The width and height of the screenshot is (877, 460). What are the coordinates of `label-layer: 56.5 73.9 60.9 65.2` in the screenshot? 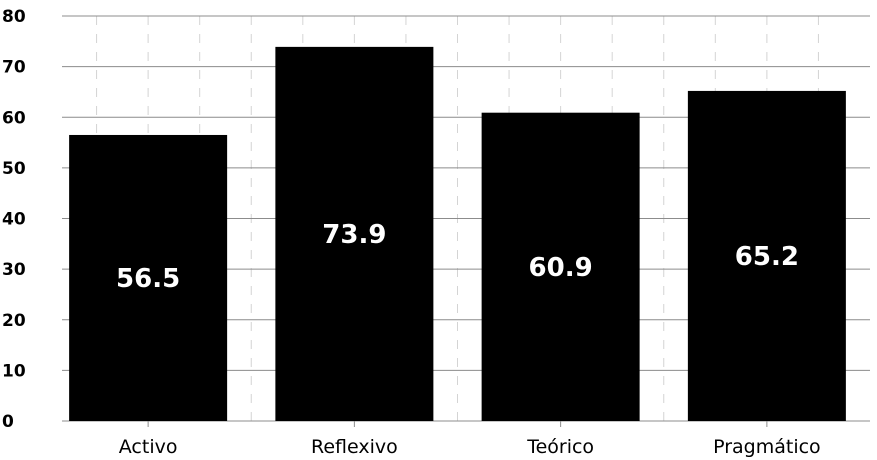 It's located at (457, 257).